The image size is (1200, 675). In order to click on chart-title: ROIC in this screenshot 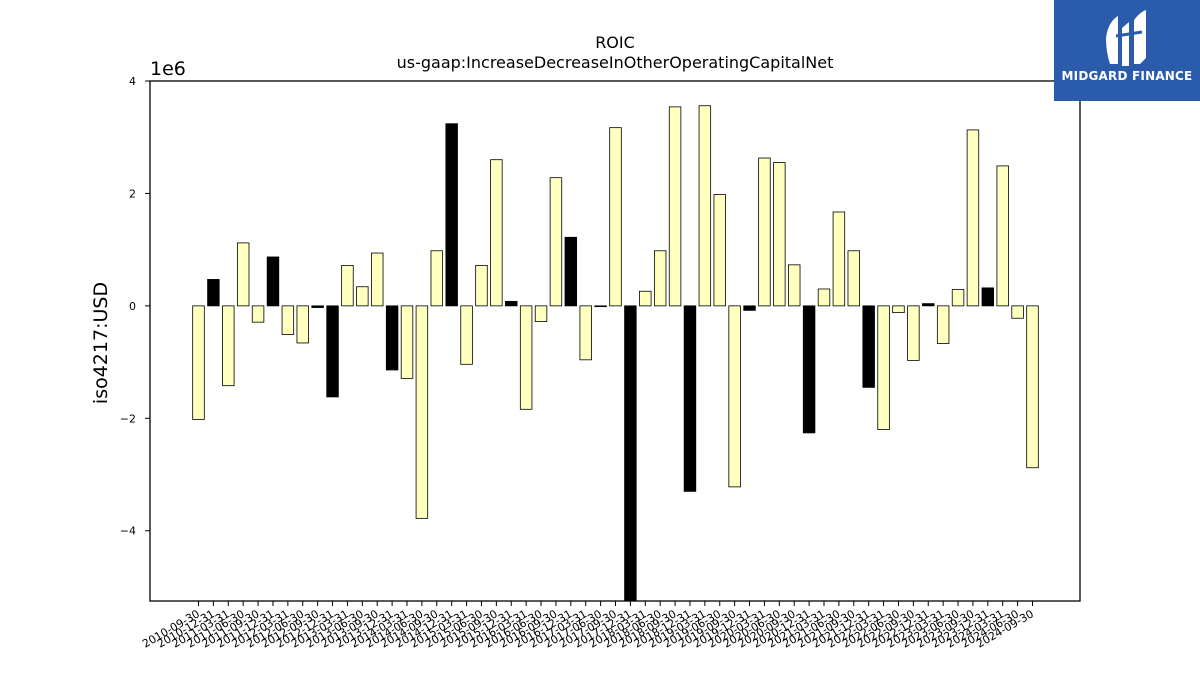, I will do `click(615, 42)`.